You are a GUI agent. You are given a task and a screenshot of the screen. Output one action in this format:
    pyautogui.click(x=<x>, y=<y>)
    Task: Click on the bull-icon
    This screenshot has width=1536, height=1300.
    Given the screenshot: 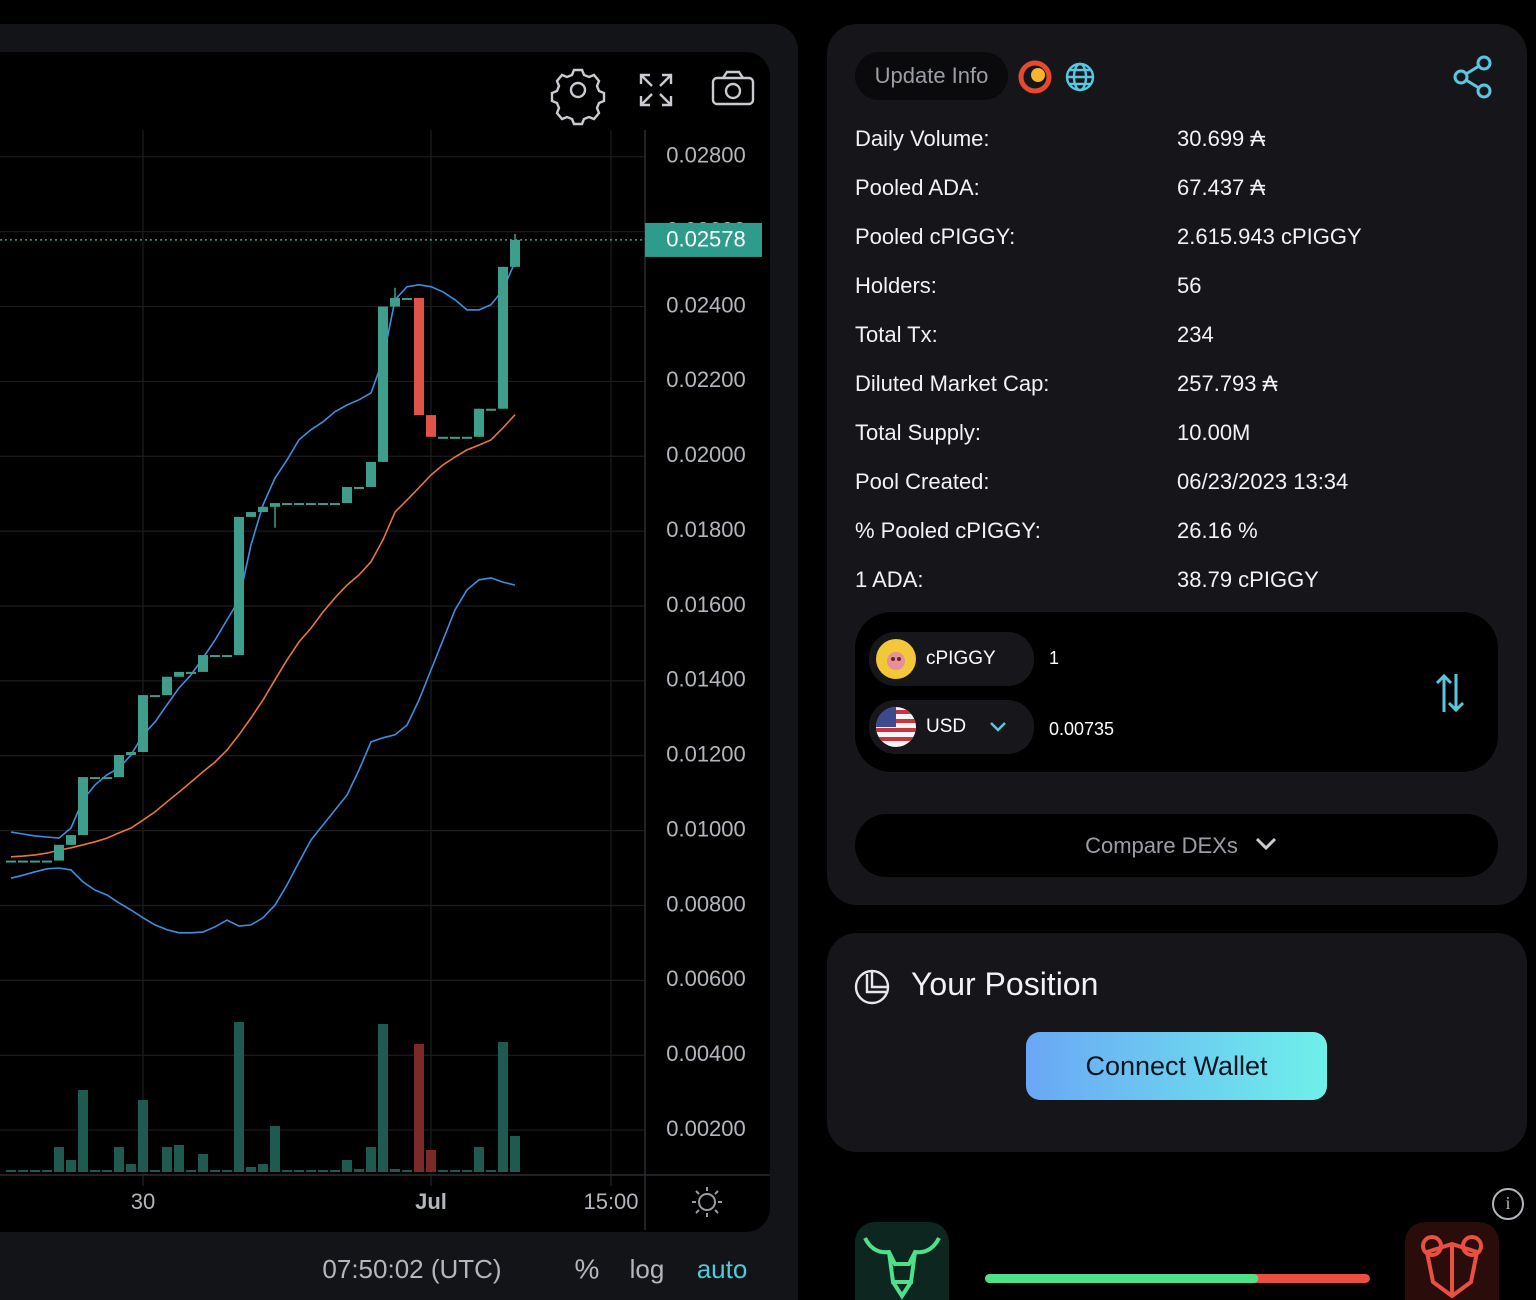 What is the action you would take?
    pyautogui.click(x=902, y=1268)
    